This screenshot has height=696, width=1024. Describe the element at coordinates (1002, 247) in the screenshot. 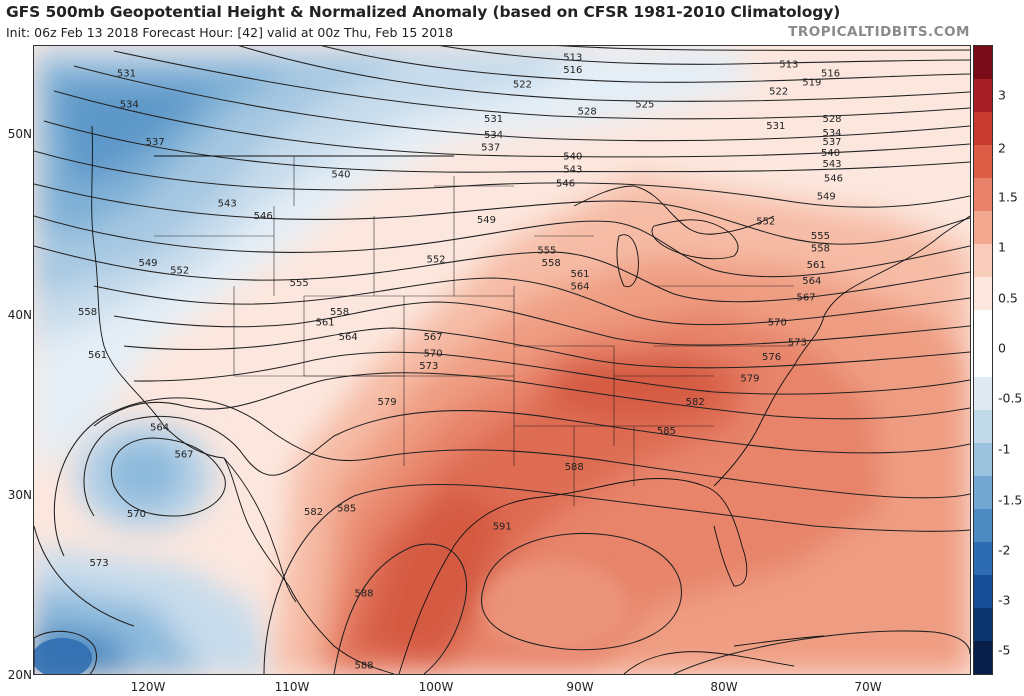

I see `colorbar-label-1: 1` at that location.